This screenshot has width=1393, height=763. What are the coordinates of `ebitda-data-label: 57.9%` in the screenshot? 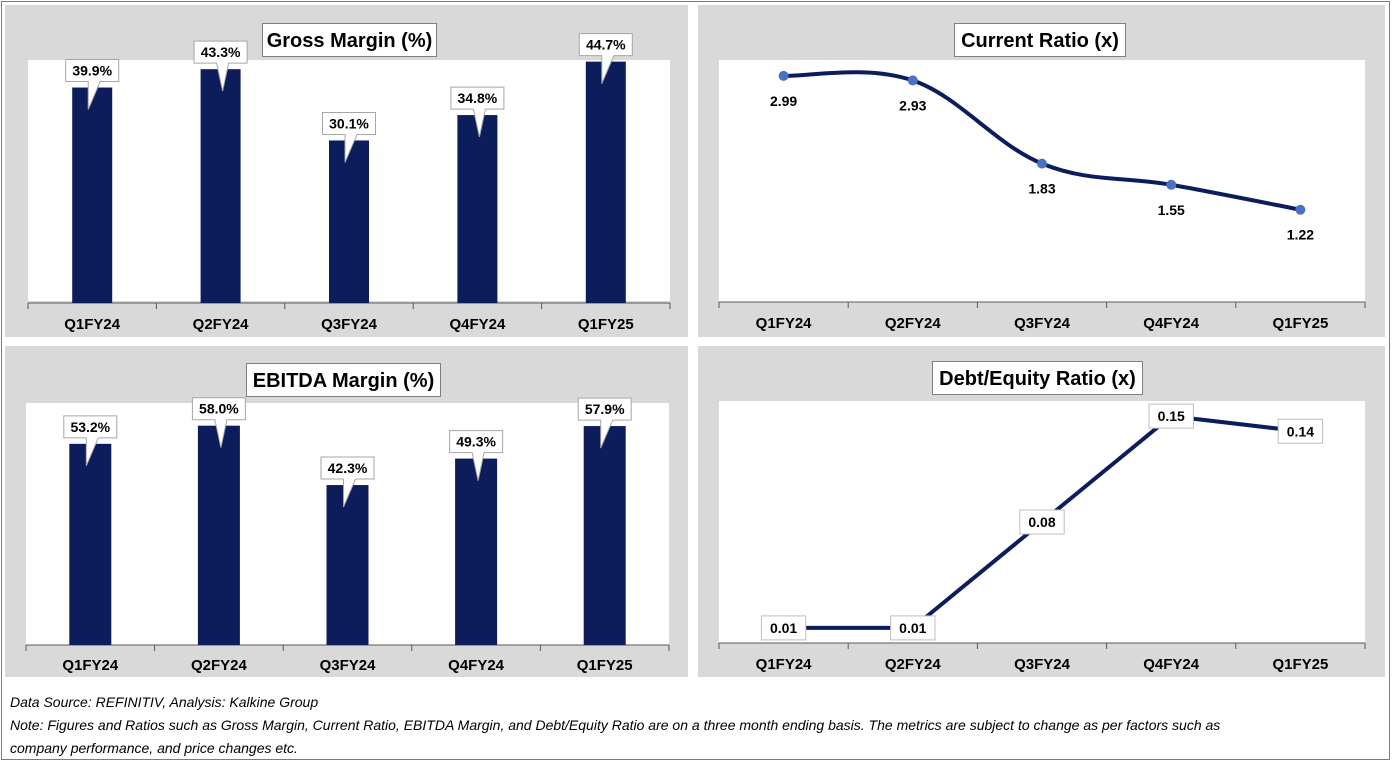 It's located at (605, 409).